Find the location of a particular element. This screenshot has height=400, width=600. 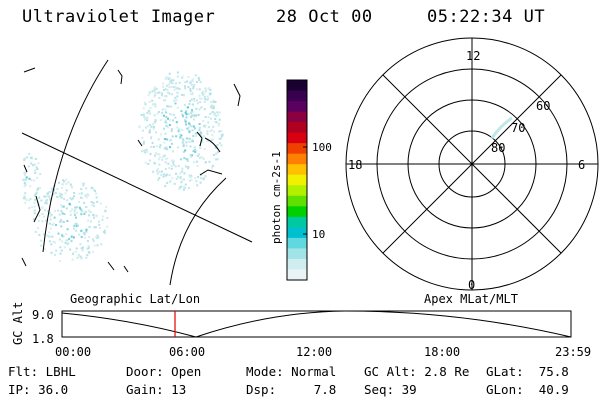

lat-label-70: 70 is located at coordinates (518, 128).